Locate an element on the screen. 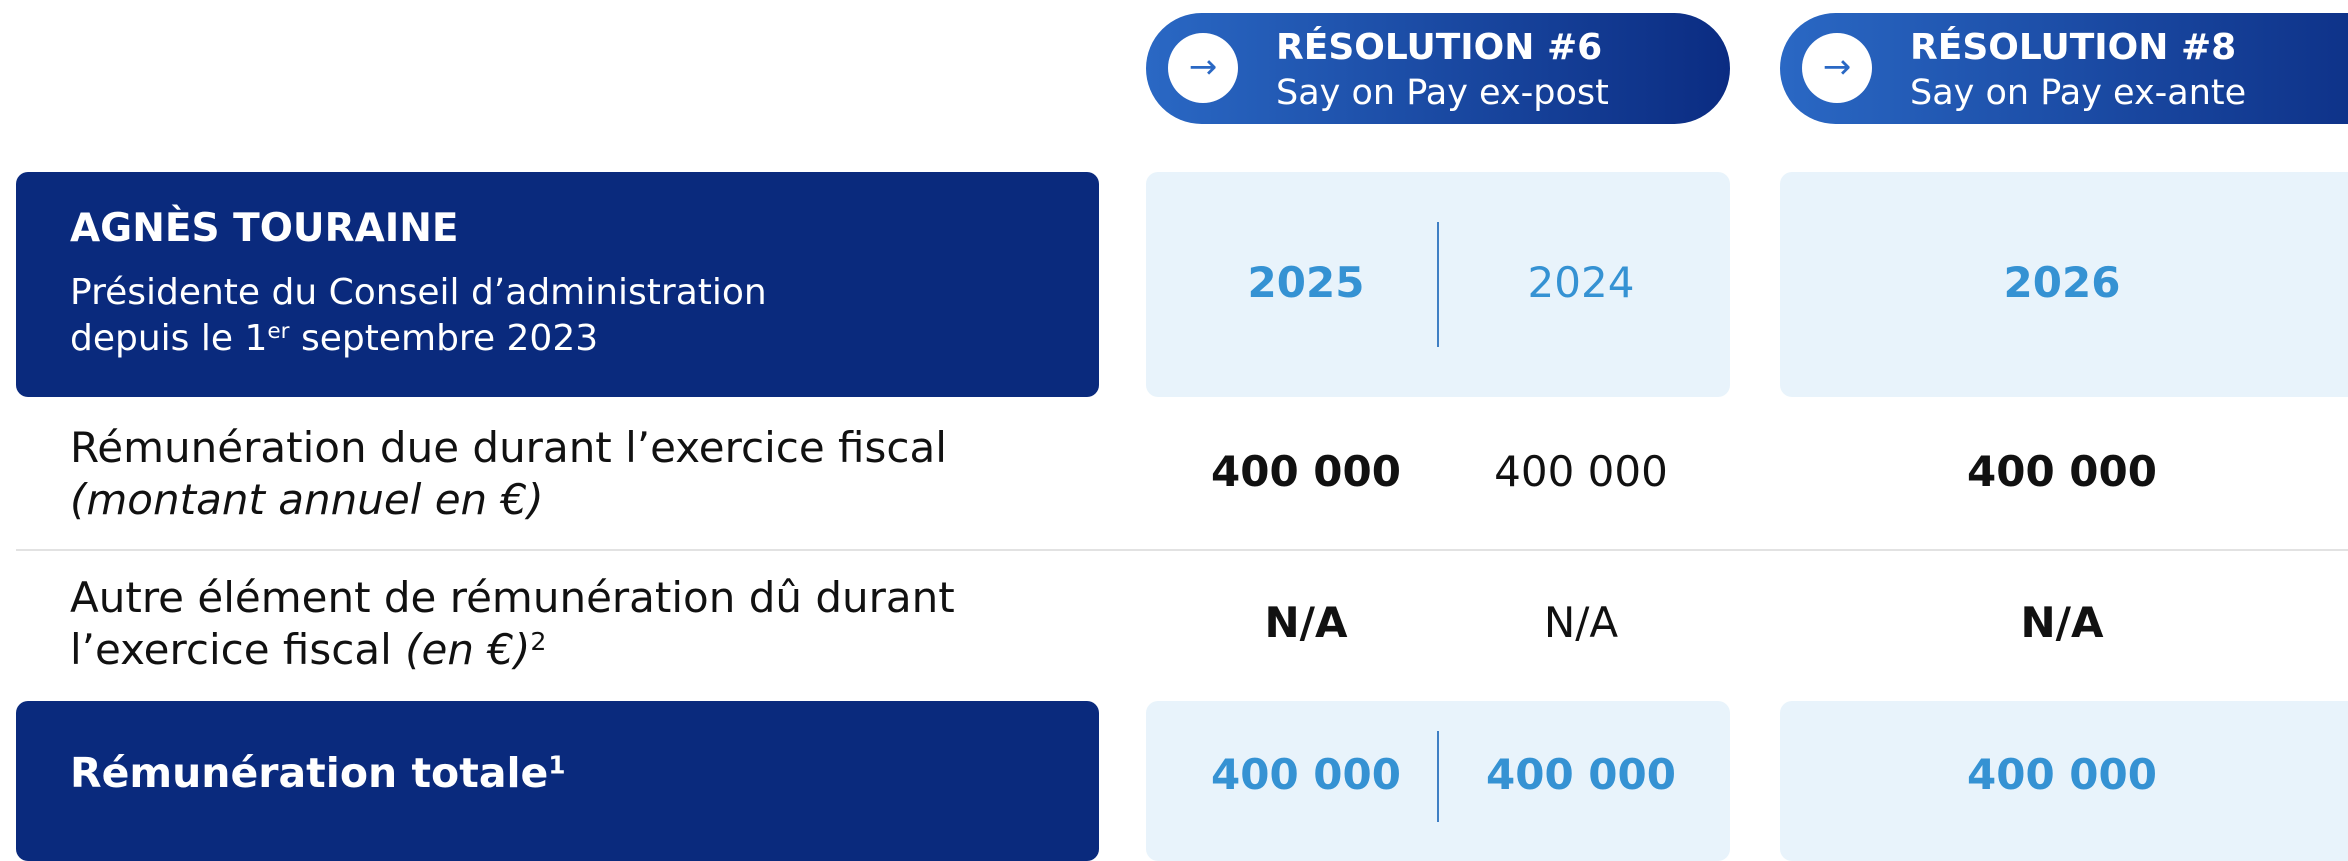 The height and width of the screenshot is (861, 2348). person-since: depuis le 1er septembre 2023 is located at coordinates (334, 338).